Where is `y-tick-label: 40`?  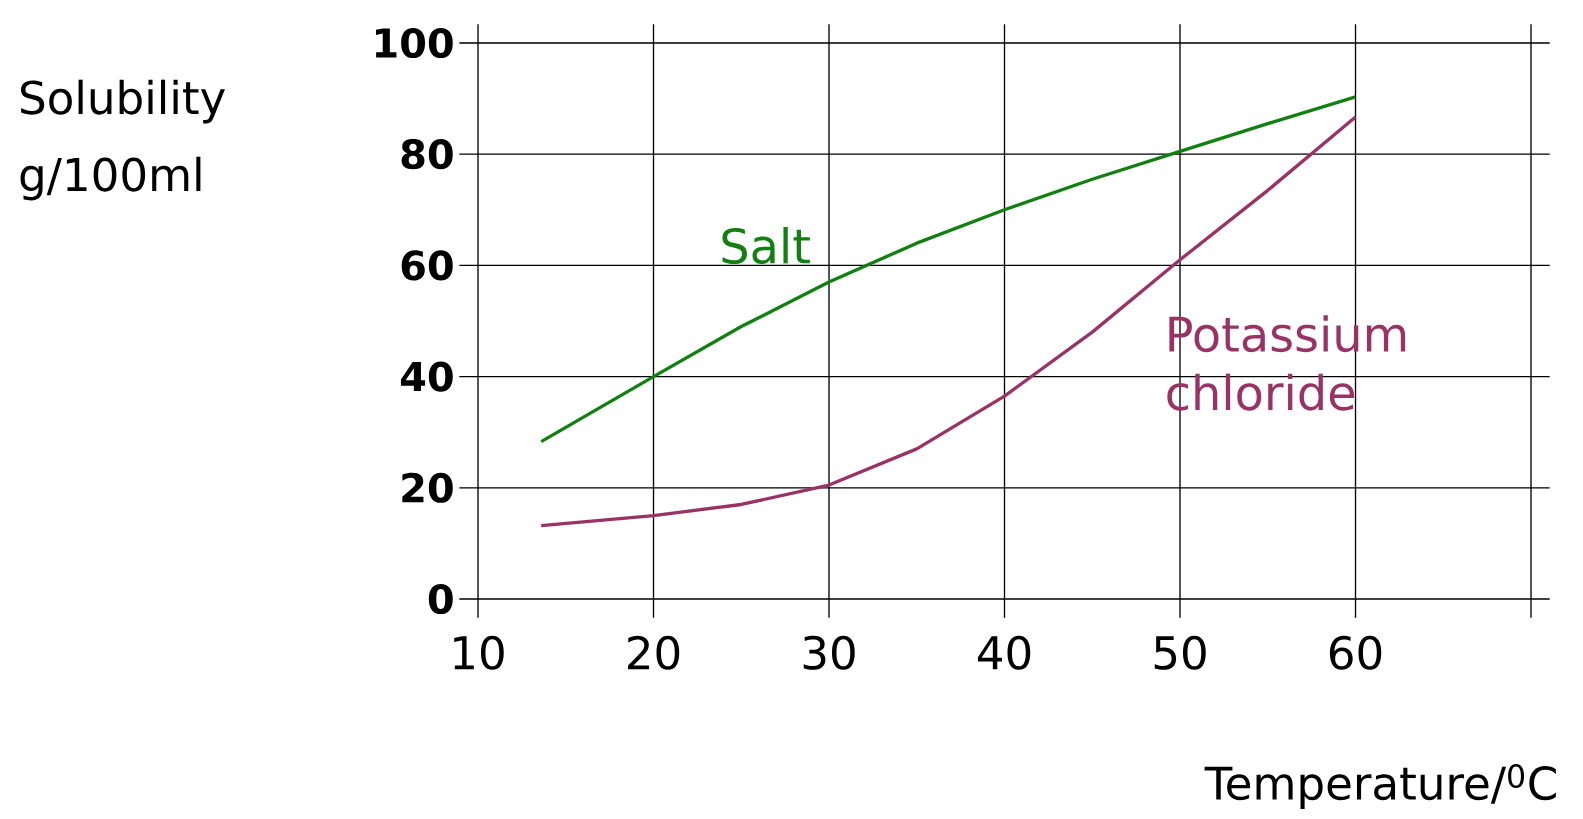 y-tick-label: 40 is located at coordinates (426, 376).